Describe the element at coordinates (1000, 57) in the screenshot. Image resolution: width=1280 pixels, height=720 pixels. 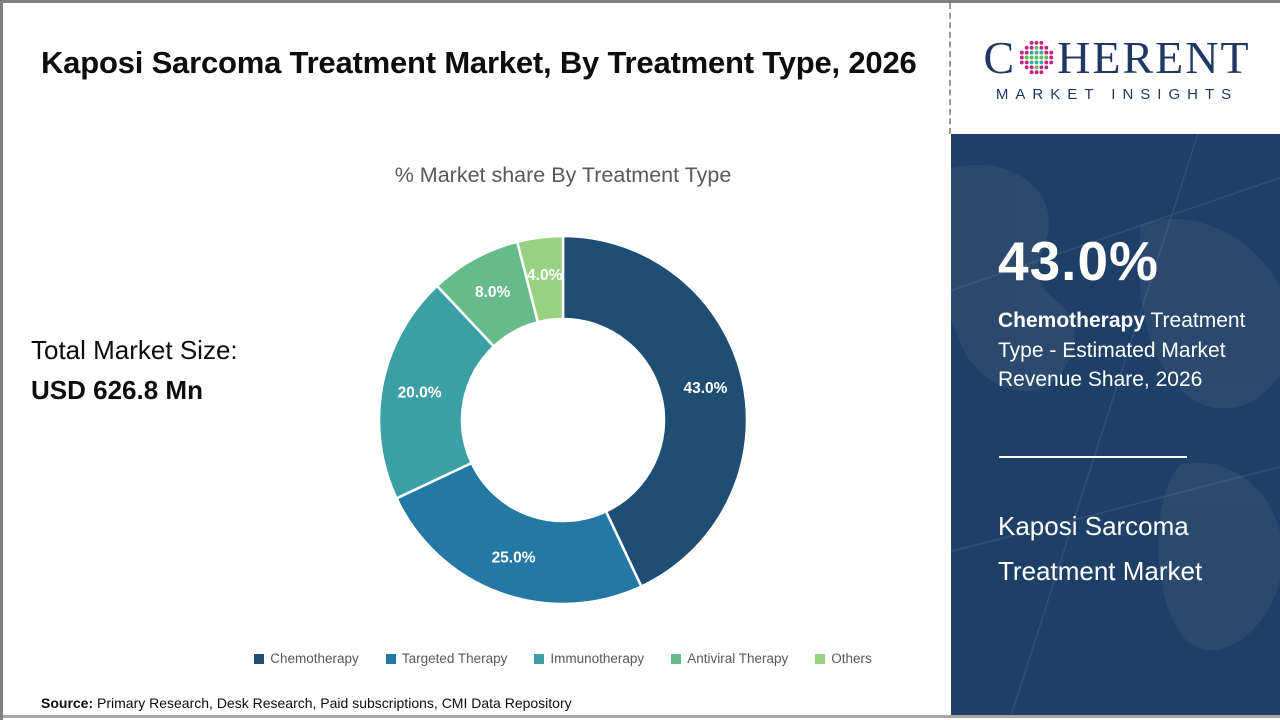
I see `logo-letter-c: C` at that location.